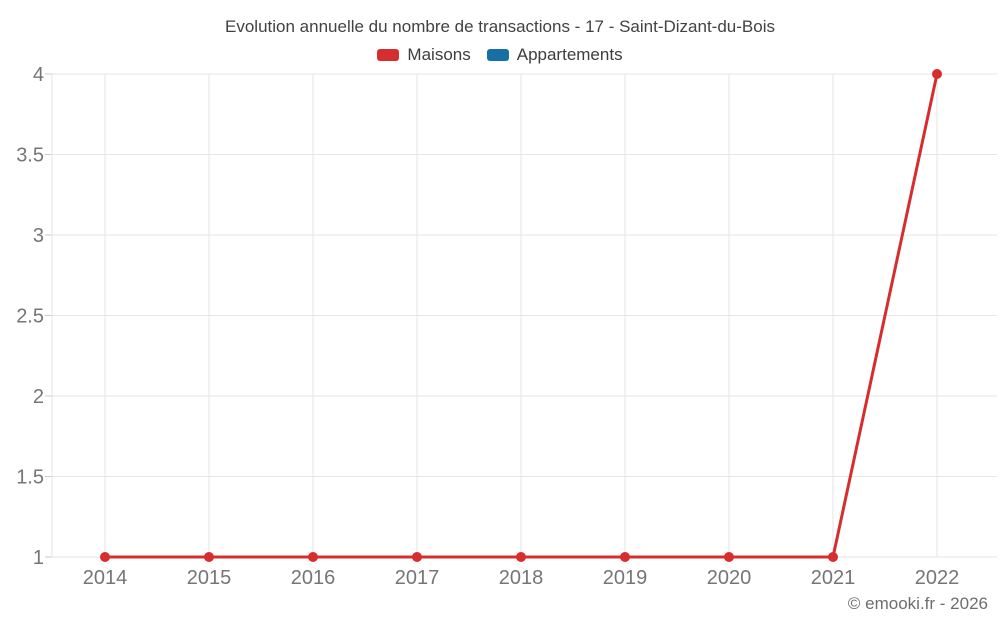  What do you see at coordinates (937, 578) in the screenshot?
I see `x-axis-label: 2022` at bounding box center [937, 578].